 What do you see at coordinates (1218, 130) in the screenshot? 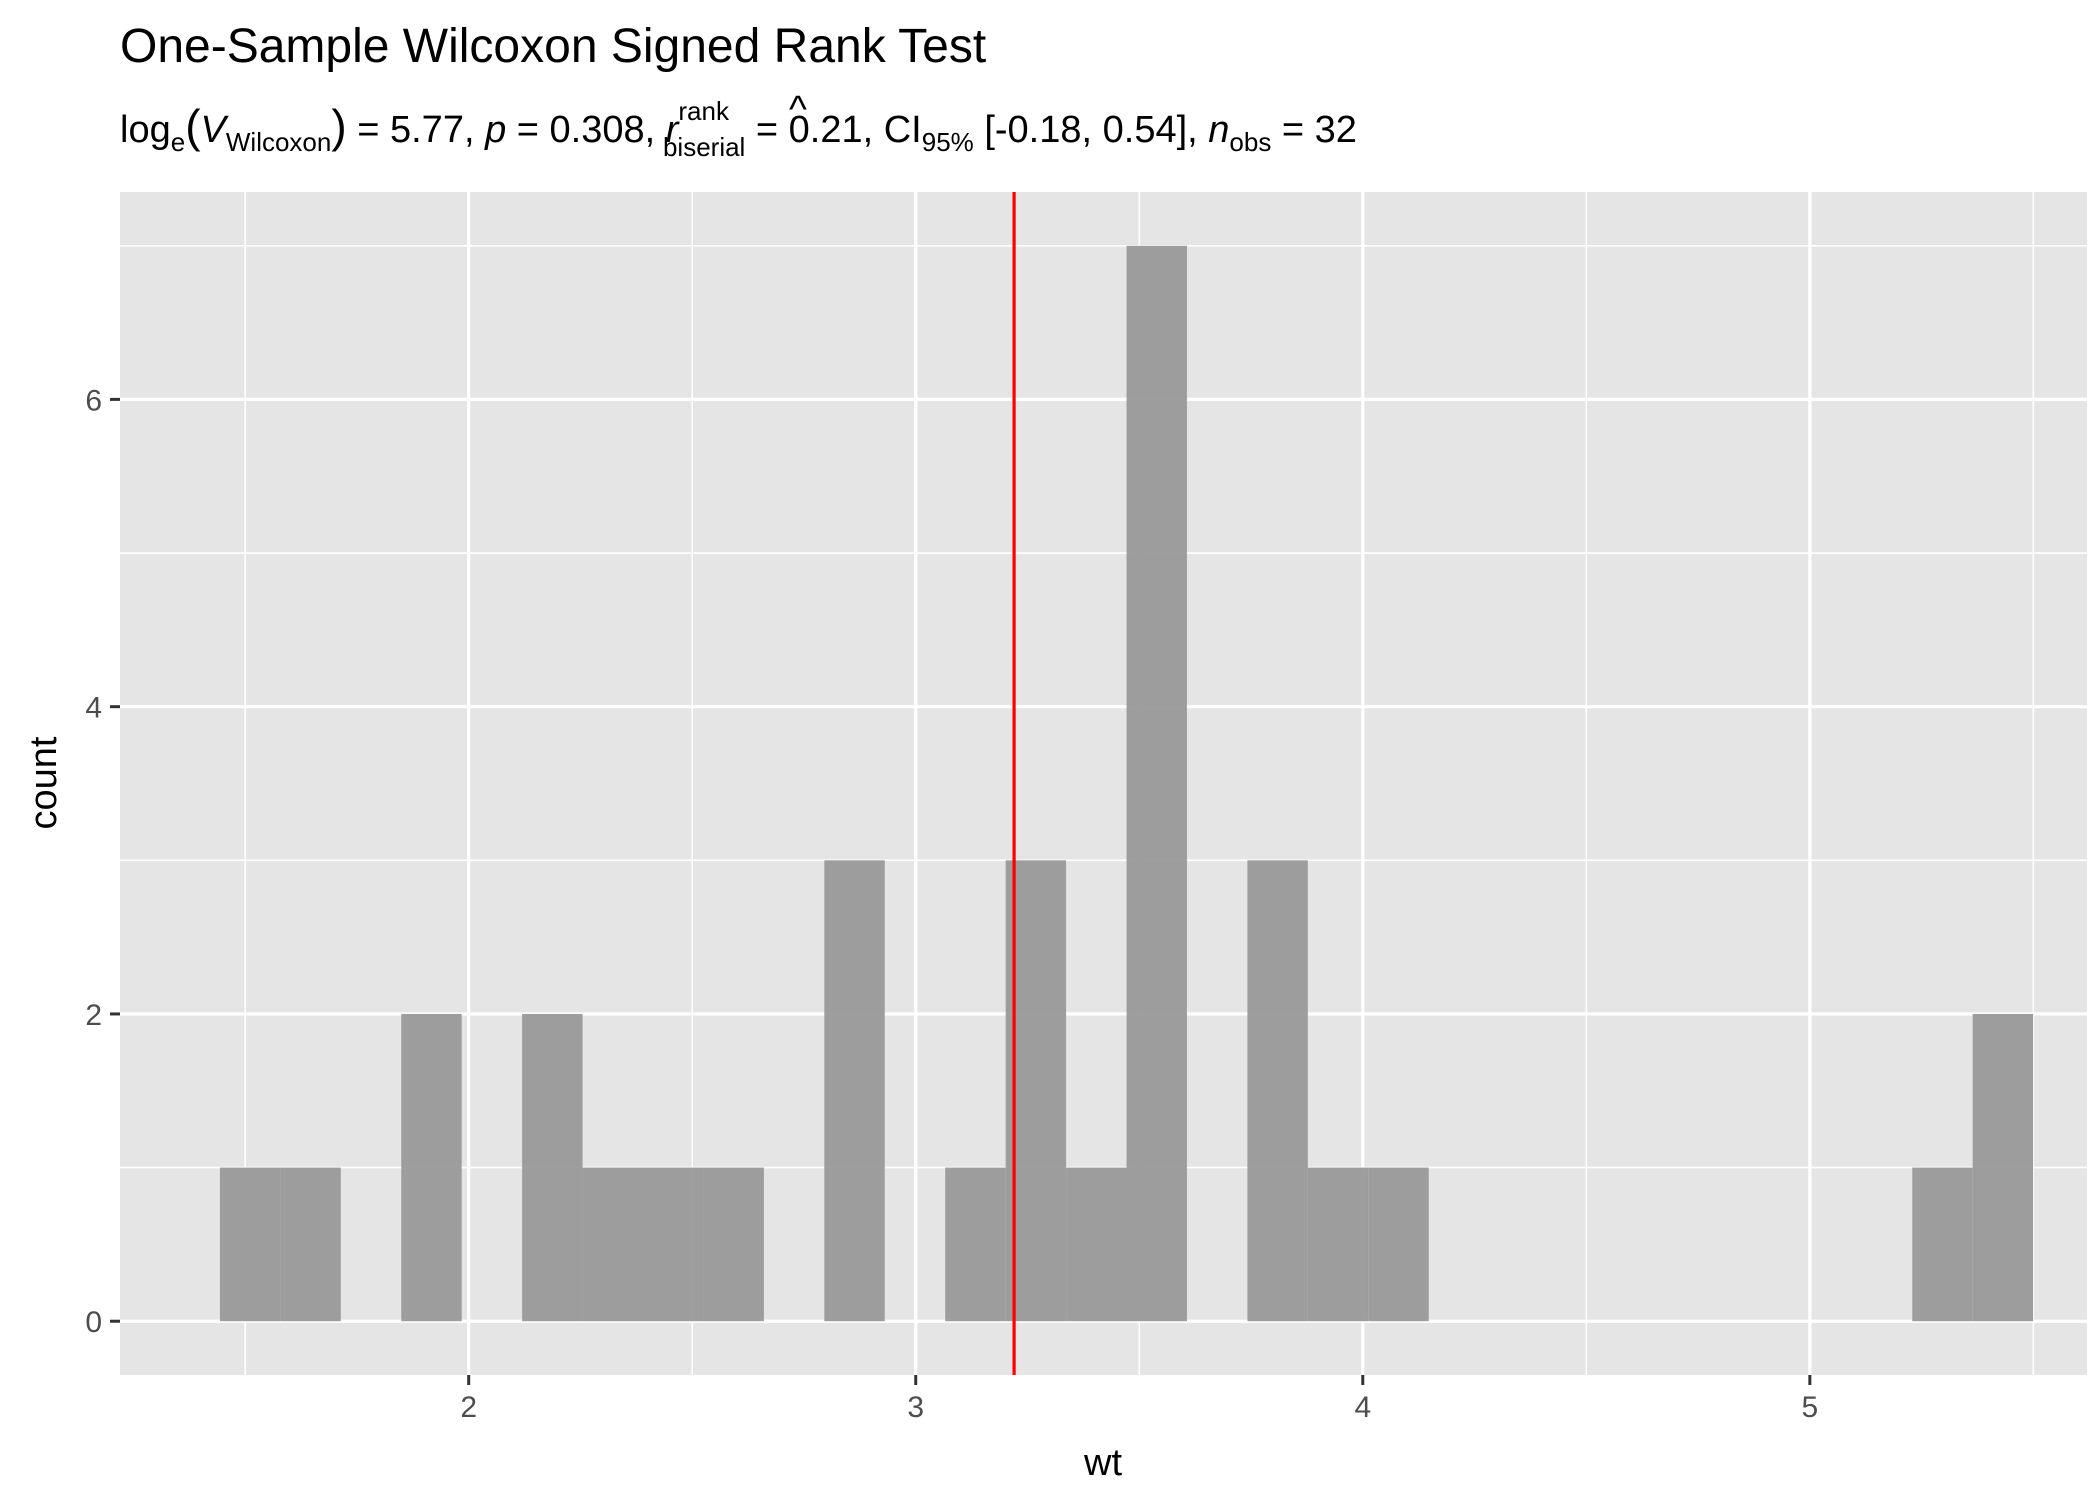
I see `subtitle-n: n` at bounding box center [1218, 130].